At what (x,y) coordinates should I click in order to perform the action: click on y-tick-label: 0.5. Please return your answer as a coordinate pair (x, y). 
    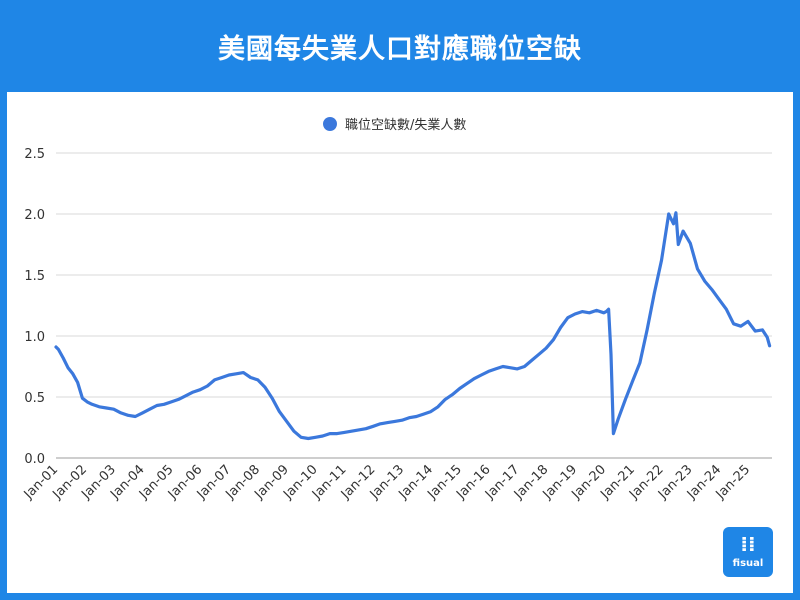
    Looking at the image, I should click on (34, 398).